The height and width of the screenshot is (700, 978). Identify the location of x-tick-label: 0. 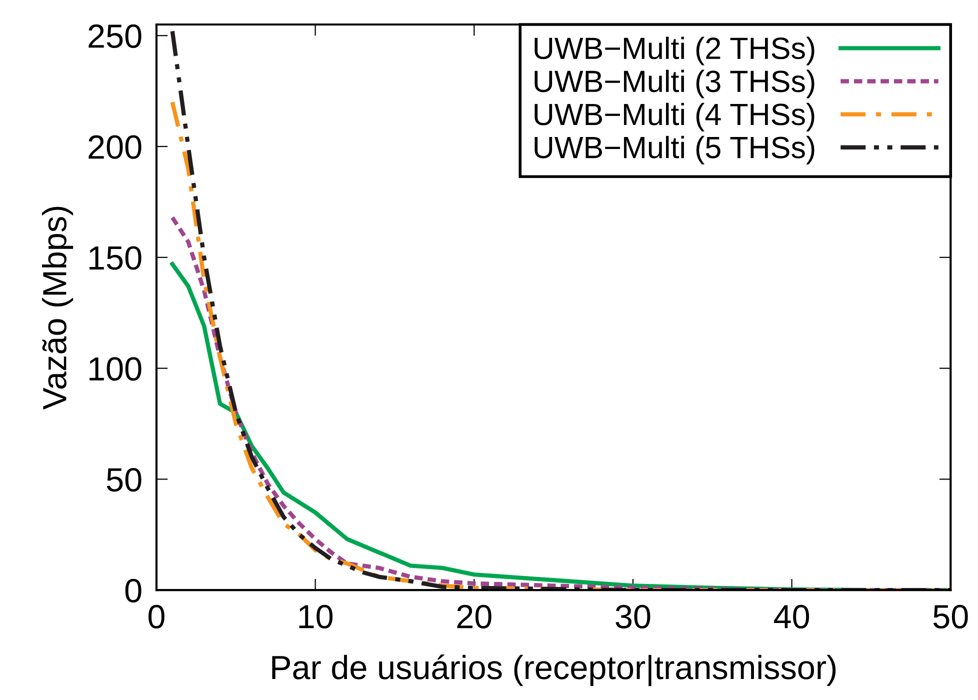
(156, 616).